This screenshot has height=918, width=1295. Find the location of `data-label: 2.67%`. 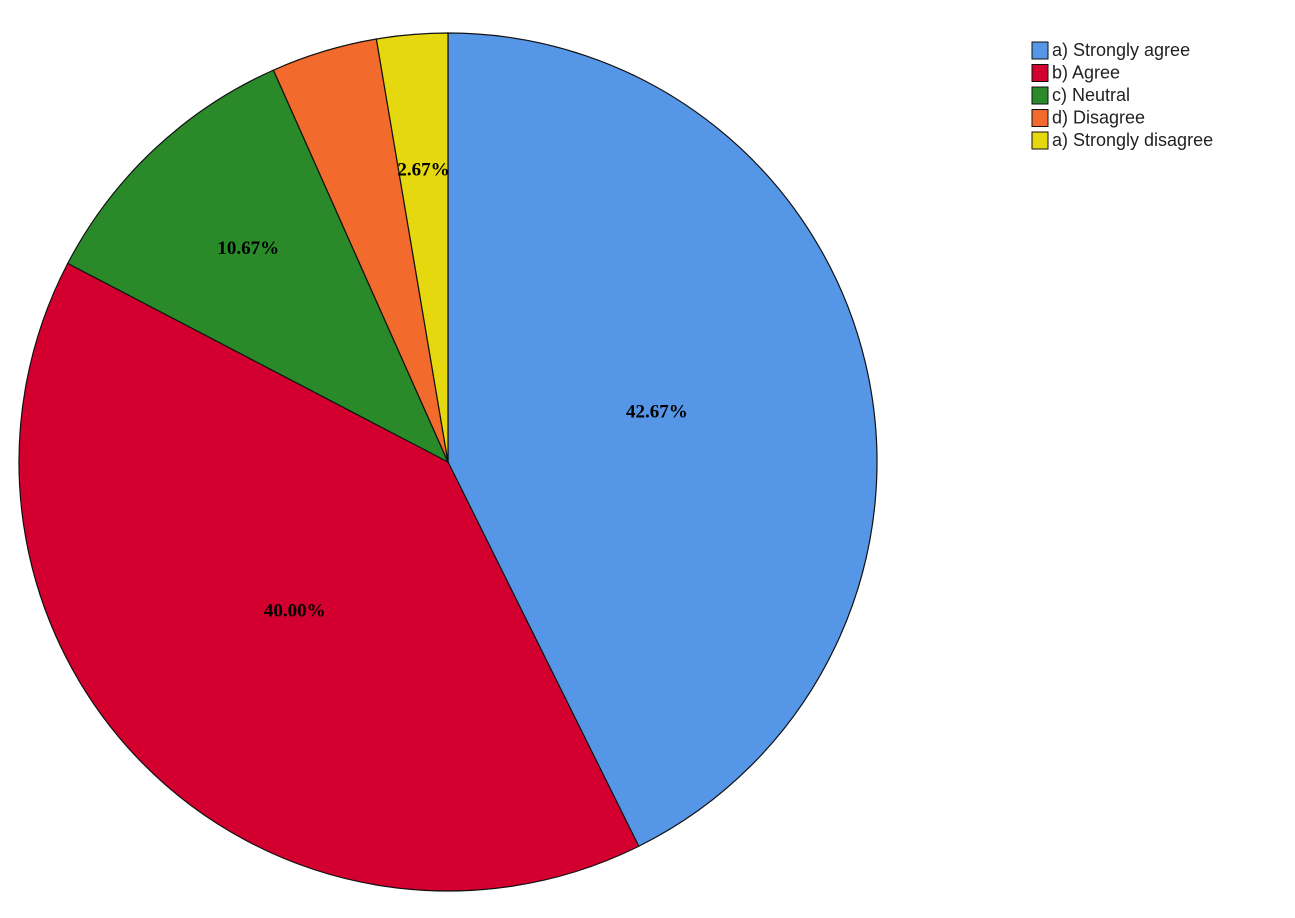

data-label: 2.67% is located at coordinates (423, 170).